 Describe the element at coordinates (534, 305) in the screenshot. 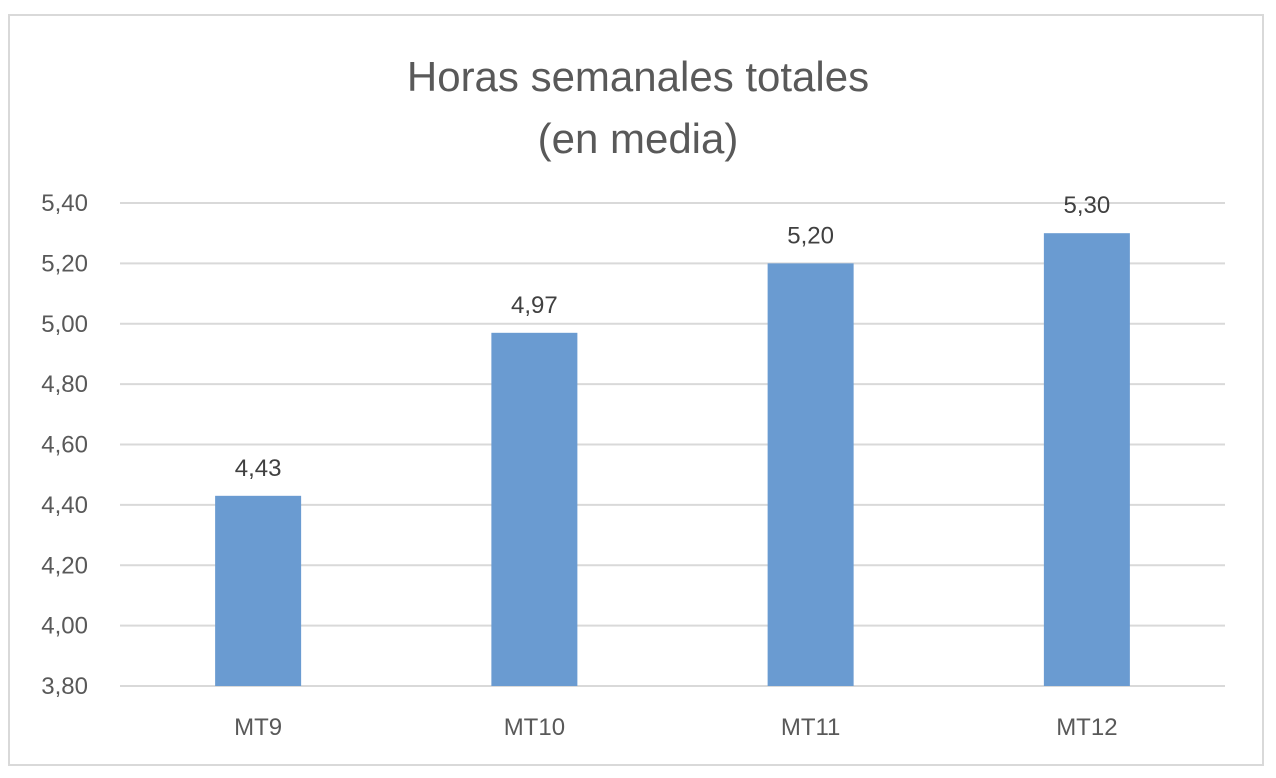

I see `data-label-mt10: 4,97` at that location.